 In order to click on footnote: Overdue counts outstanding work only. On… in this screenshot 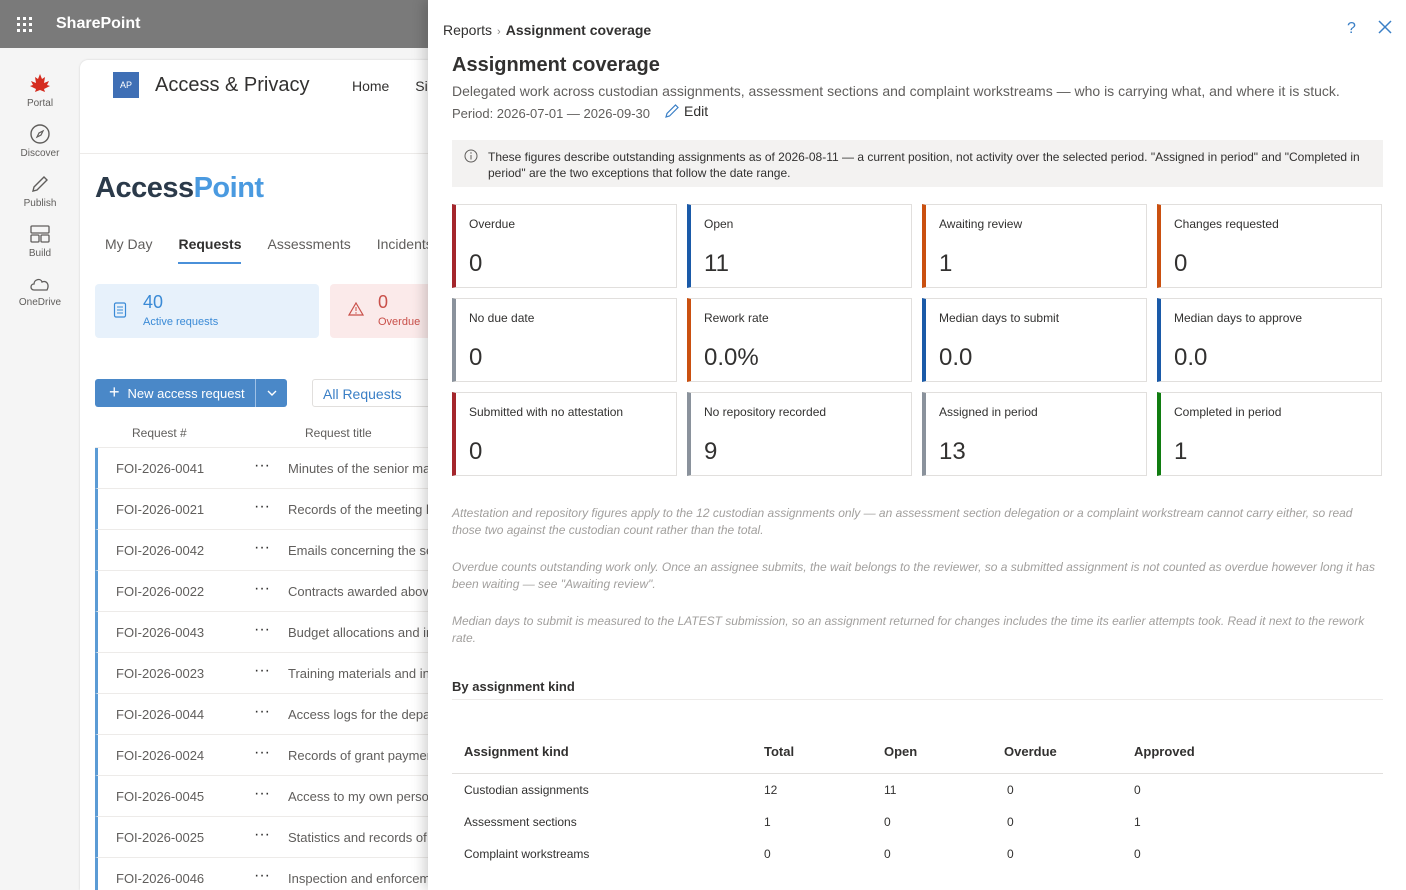, I will do `click(913, 575)`.